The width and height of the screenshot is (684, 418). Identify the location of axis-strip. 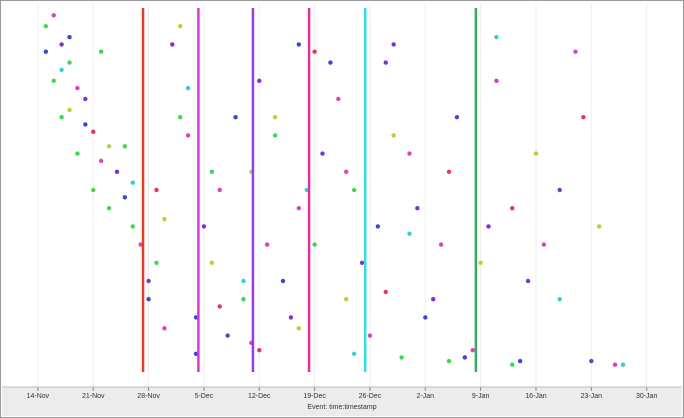
(342, 401).